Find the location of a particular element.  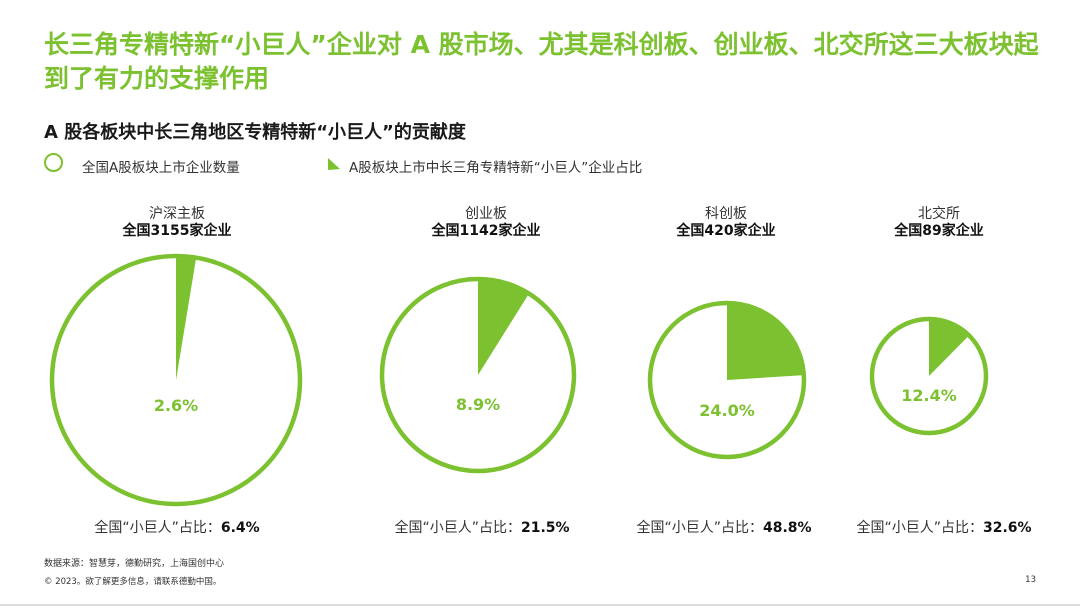

chart-subtitle: A 股各板块中长三角地区专精特新“小巨人”的贡献度 is located at coordinates (255, 132).